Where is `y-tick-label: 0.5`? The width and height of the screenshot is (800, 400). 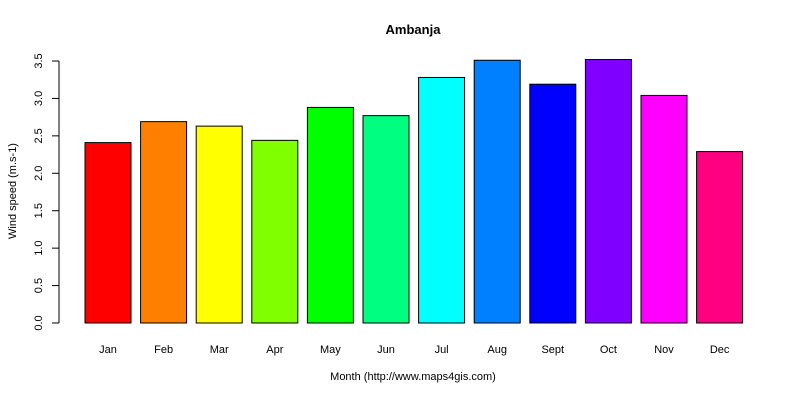 y-tick-label: 0.5 is located at coordinates (39, 285).